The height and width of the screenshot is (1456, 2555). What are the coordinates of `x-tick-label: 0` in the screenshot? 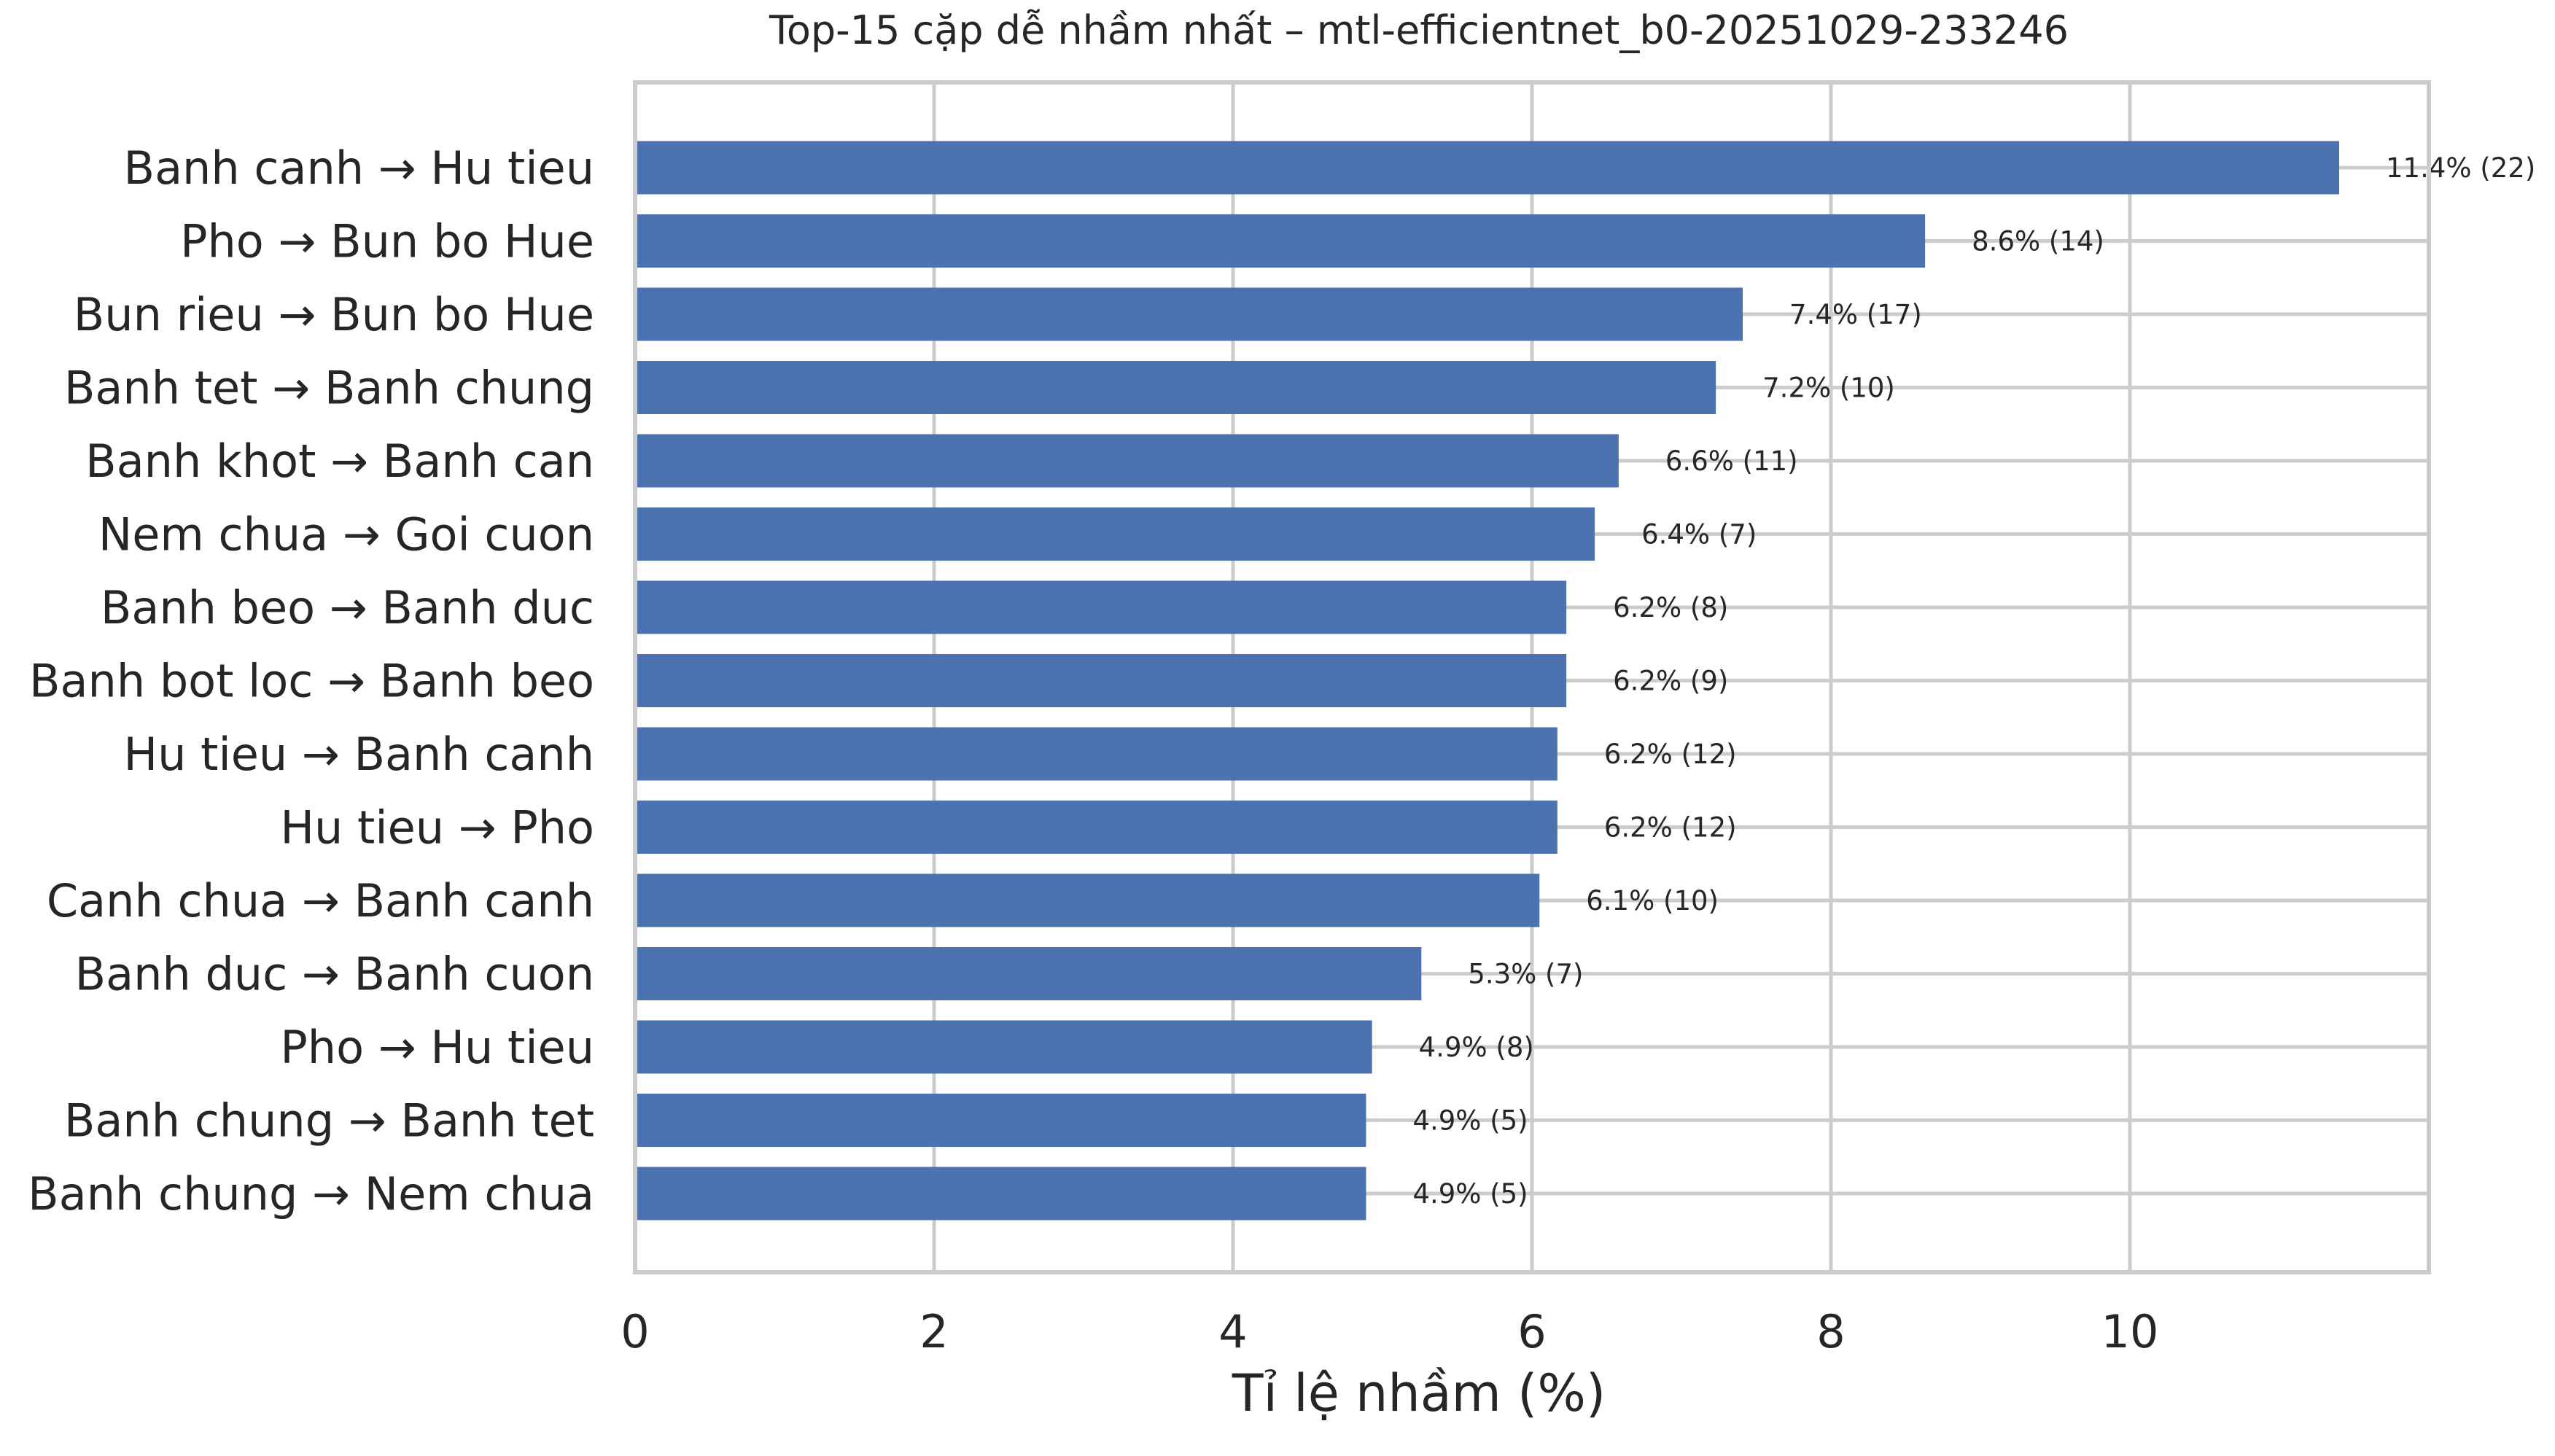 It's located at (635, 1331).